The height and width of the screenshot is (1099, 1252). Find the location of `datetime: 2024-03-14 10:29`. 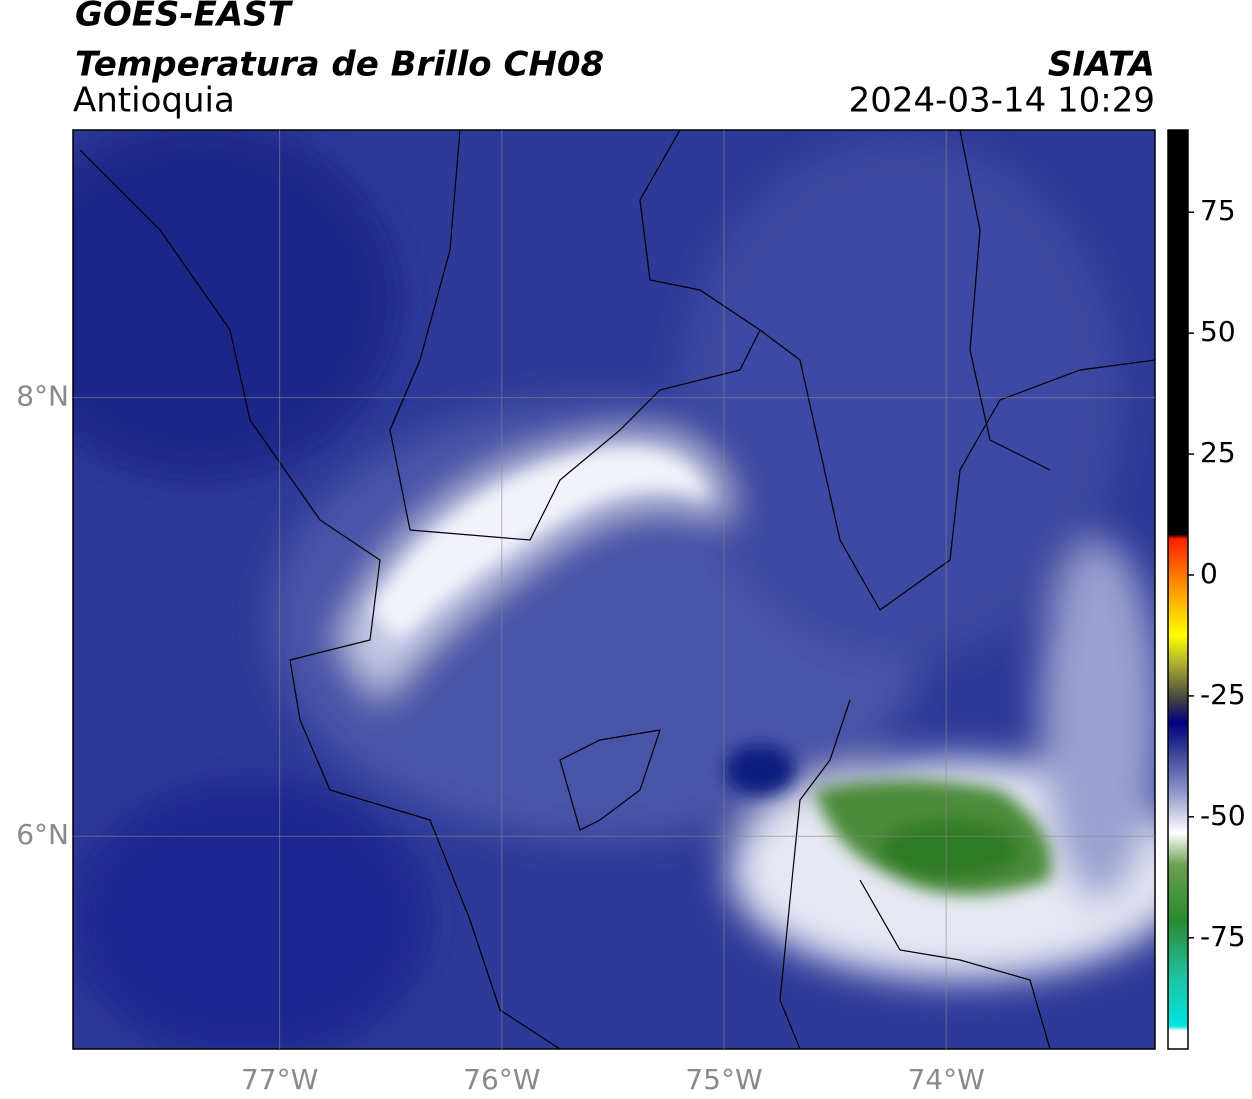

datetime: 2024-03-14 10:29 is located at coordinates (1002, 101).